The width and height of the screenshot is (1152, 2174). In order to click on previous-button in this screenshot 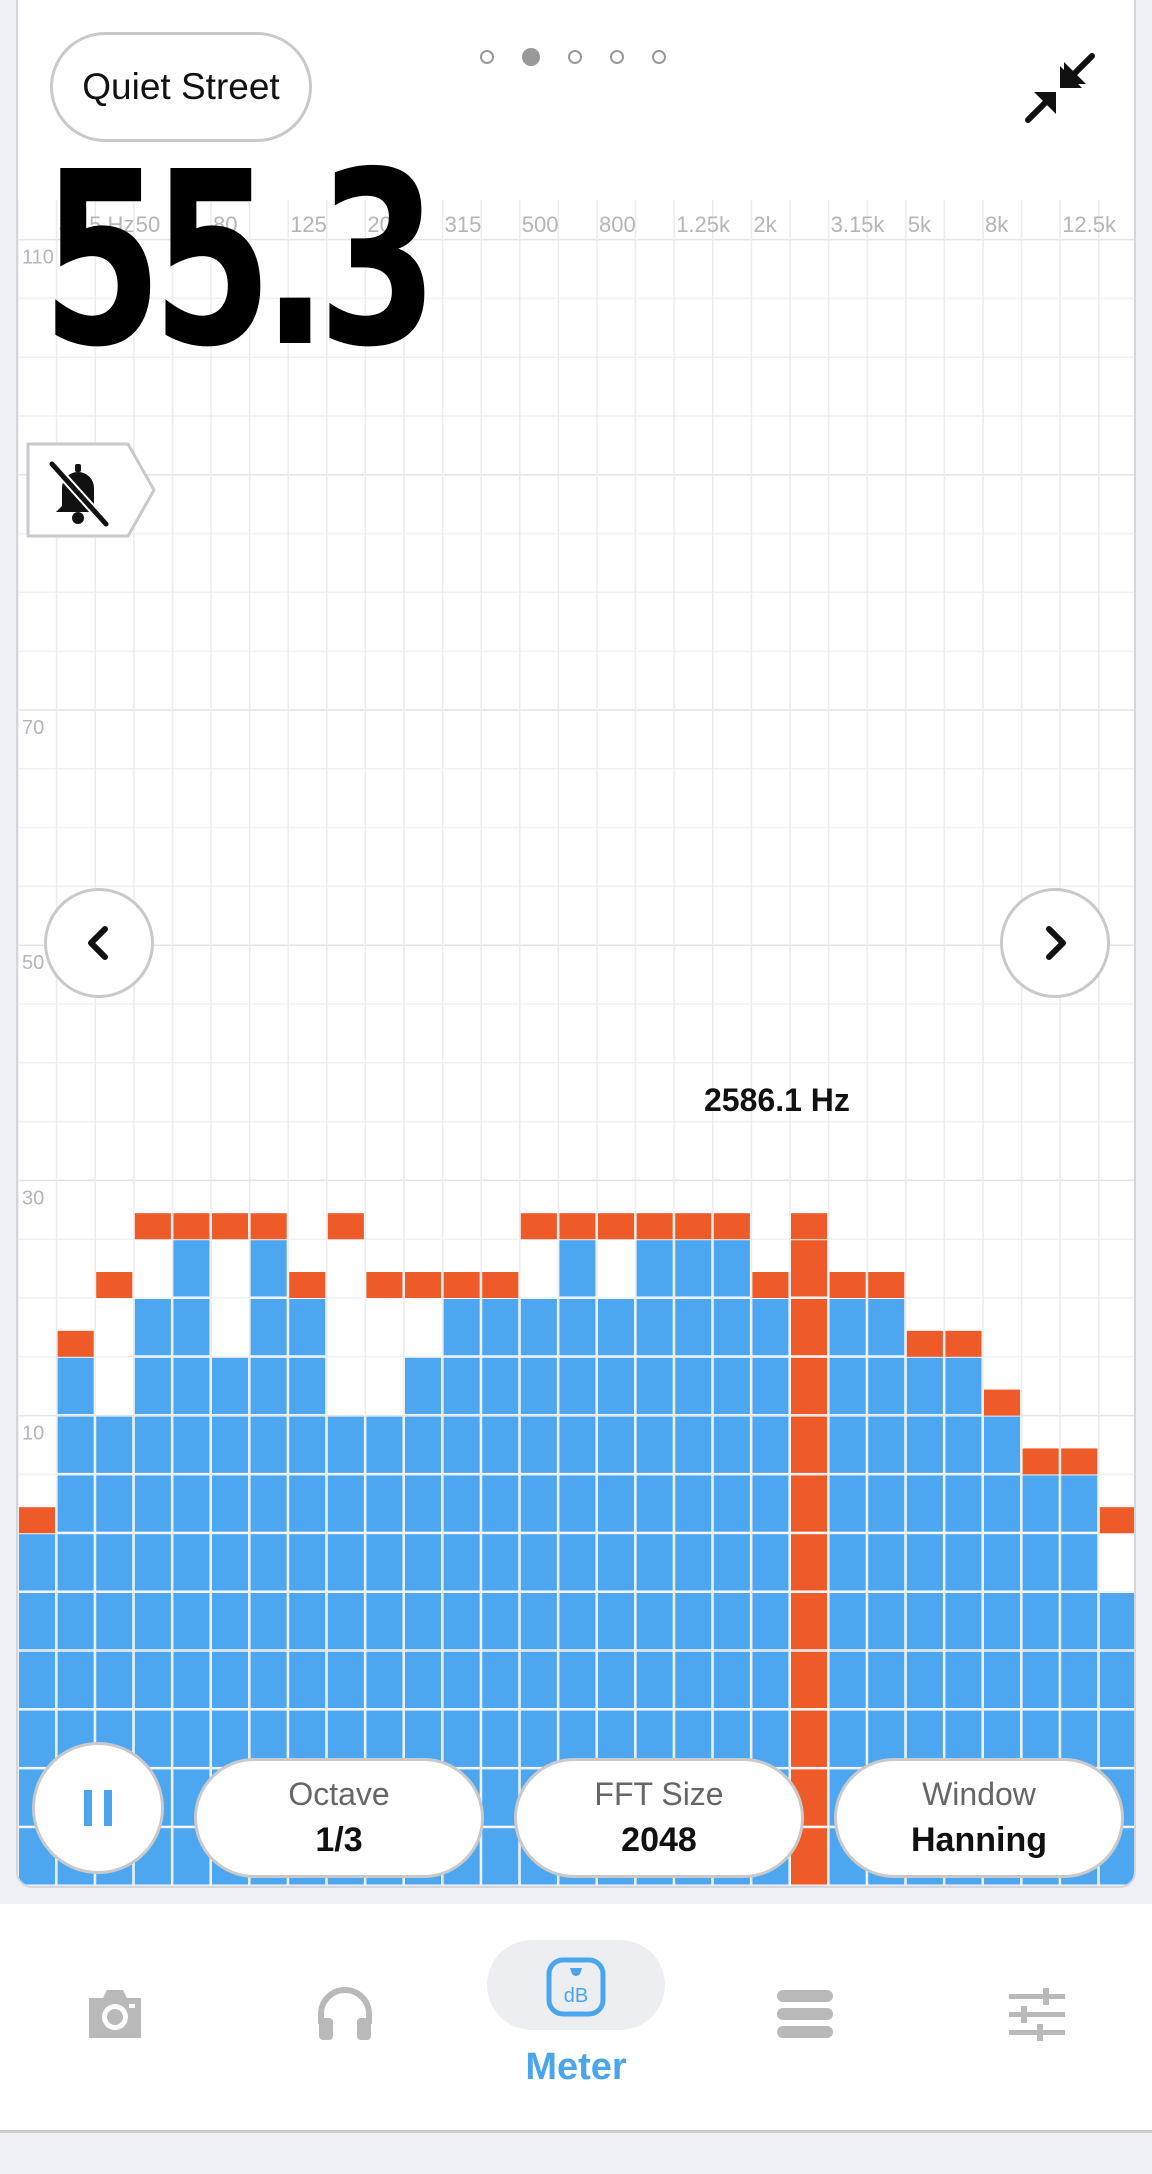, I will do `click(99, 943)`.